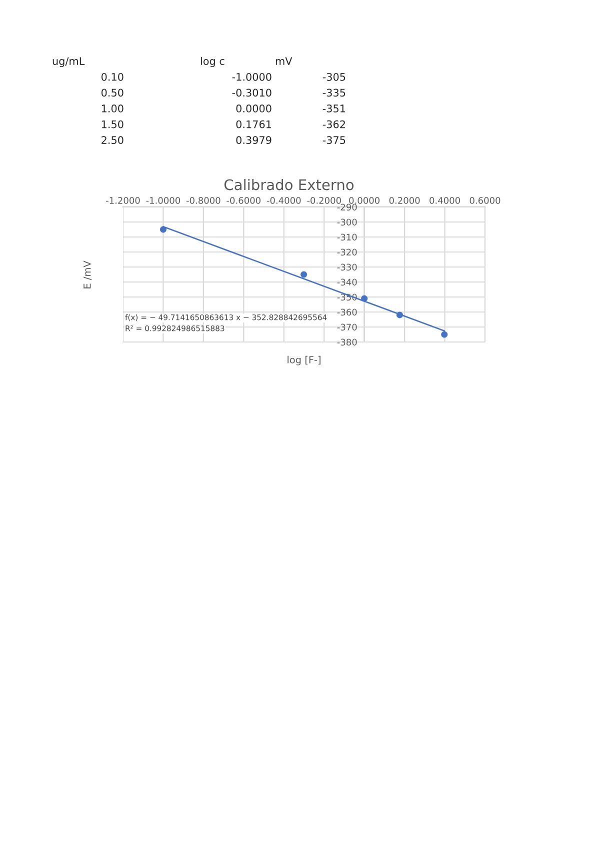  Describe the element at coordinates (113, 124) in the screenshot. I see `text: 1.50` at that location.